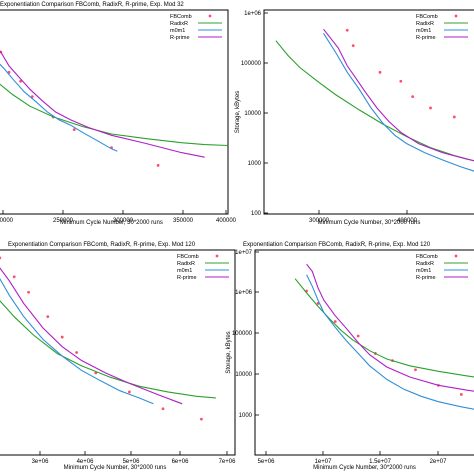 The width and height of the screenshot is (474, 474). Describe the element at coordinates (181, 462) in the screenshot. I see `x-tick-label: 6e+06` at that location.